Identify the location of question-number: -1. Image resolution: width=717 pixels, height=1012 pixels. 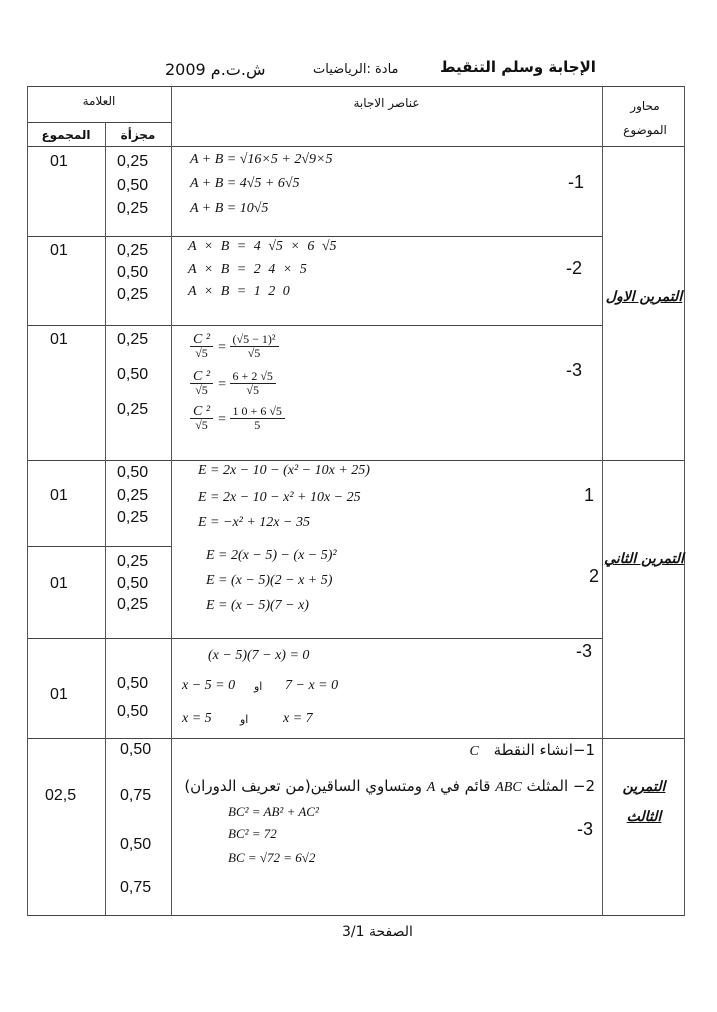
(576, 182).